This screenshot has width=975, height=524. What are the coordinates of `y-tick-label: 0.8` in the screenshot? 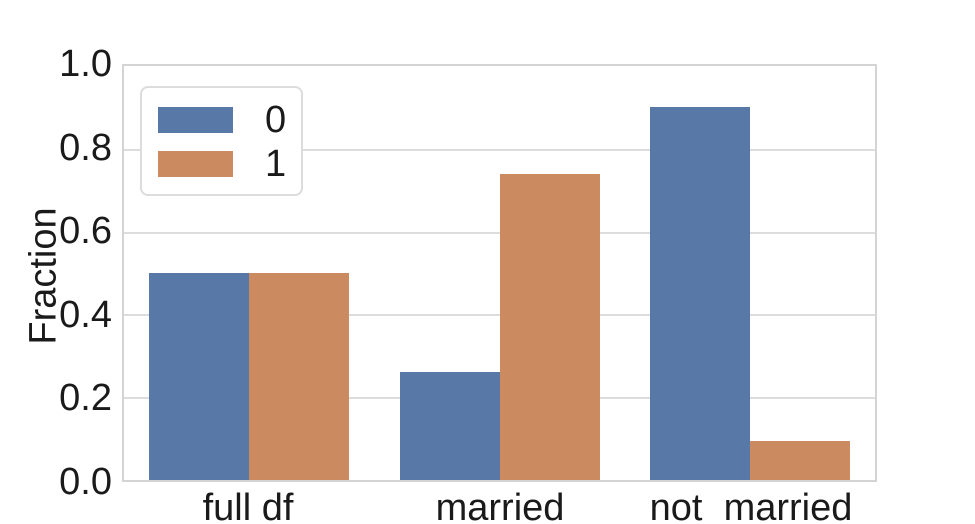 It's located at (85, 148).